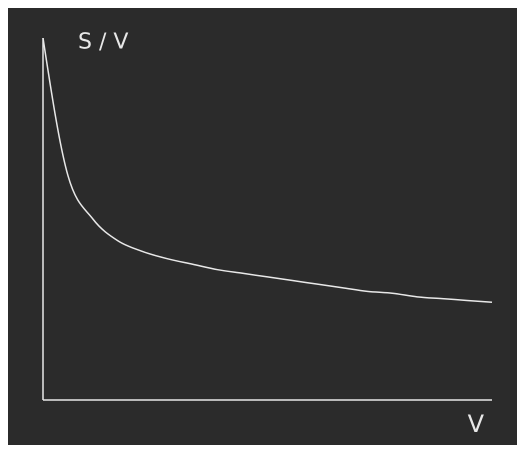  I want to click on y-axis-title: S / V, so click(103, 42).